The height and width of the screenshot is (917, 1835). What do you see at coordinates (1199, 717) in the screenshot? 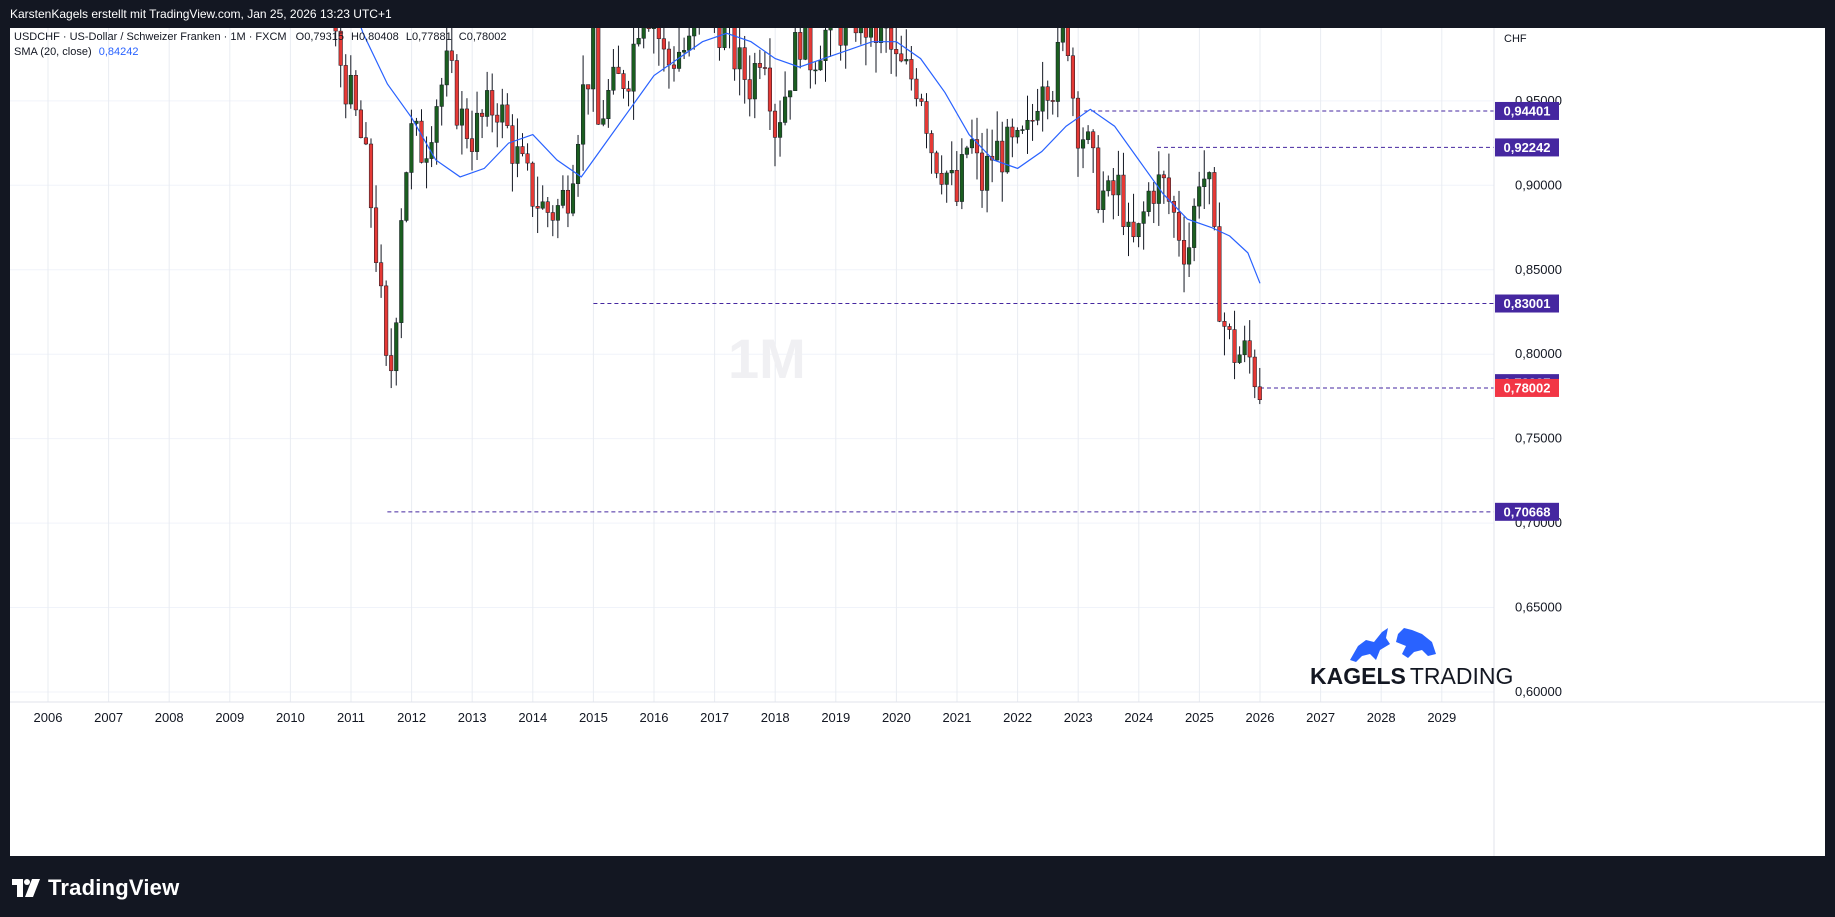
I see `time-tick-label: 2025` at bounding box center [1199, 717].